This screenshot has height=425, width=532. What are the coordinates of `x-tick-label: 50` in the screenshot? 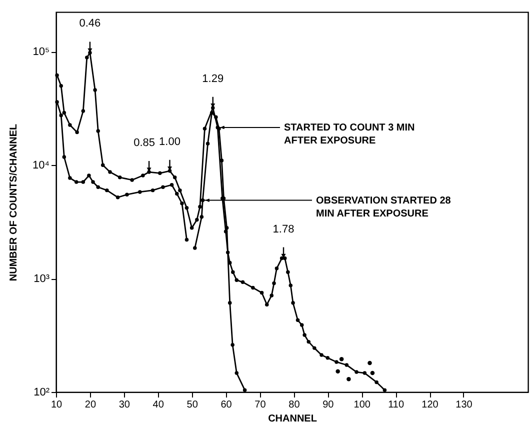 It's located at (192, 405).